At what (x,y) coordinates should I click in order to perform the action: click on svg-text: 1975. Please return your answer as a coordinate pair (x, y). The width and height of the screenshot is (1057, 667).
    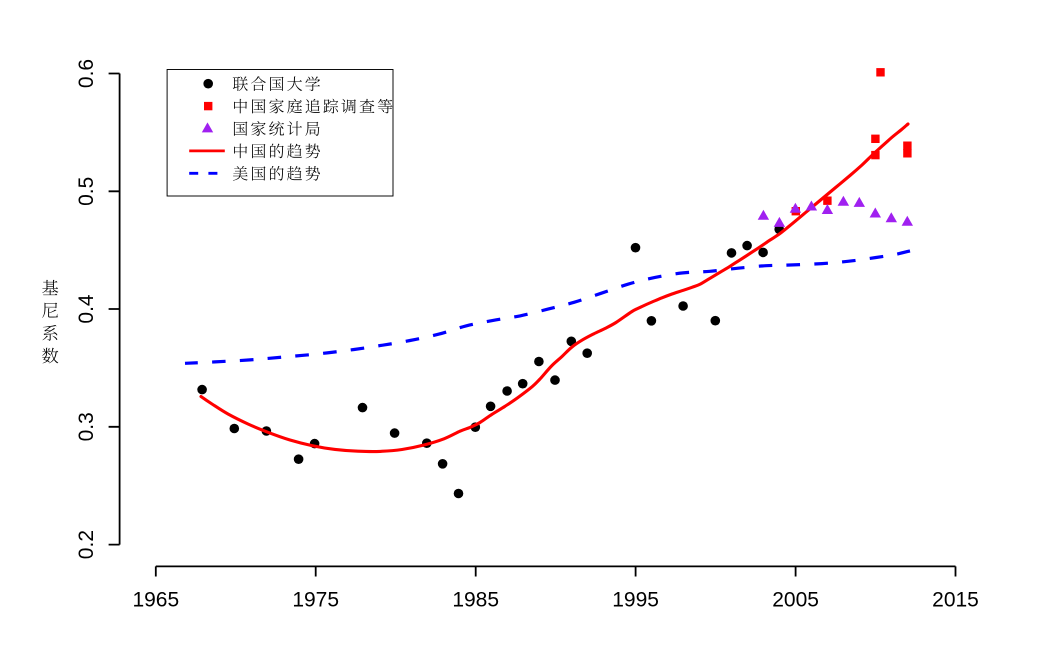
    Looking at the image, I should click on (315, 600).